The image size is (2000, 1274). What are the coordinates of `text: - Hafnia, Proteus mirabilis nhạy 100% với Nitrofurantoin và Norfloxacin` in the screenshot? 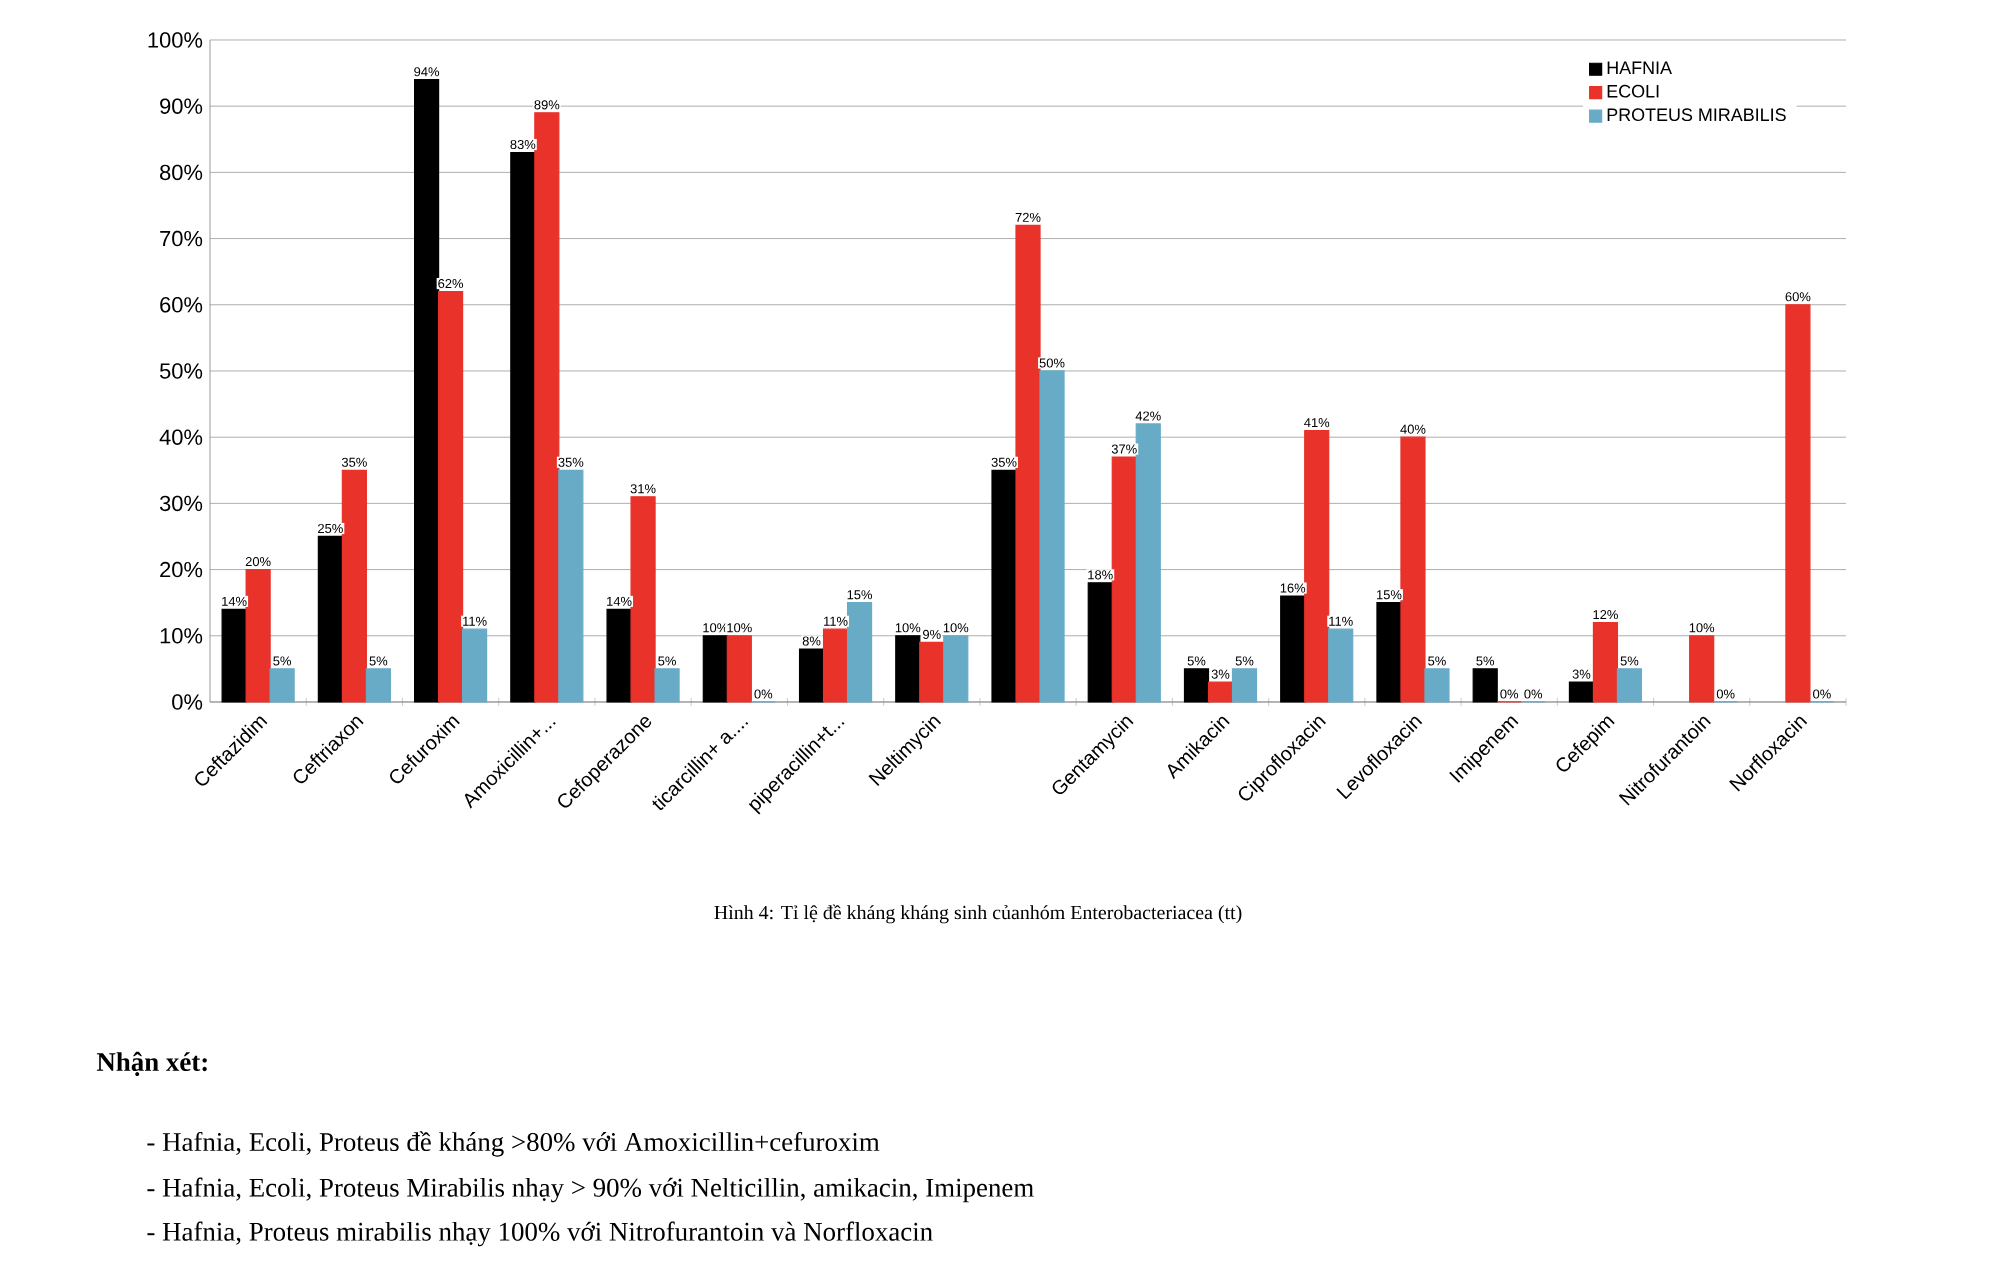 It's located at (540, 1234).